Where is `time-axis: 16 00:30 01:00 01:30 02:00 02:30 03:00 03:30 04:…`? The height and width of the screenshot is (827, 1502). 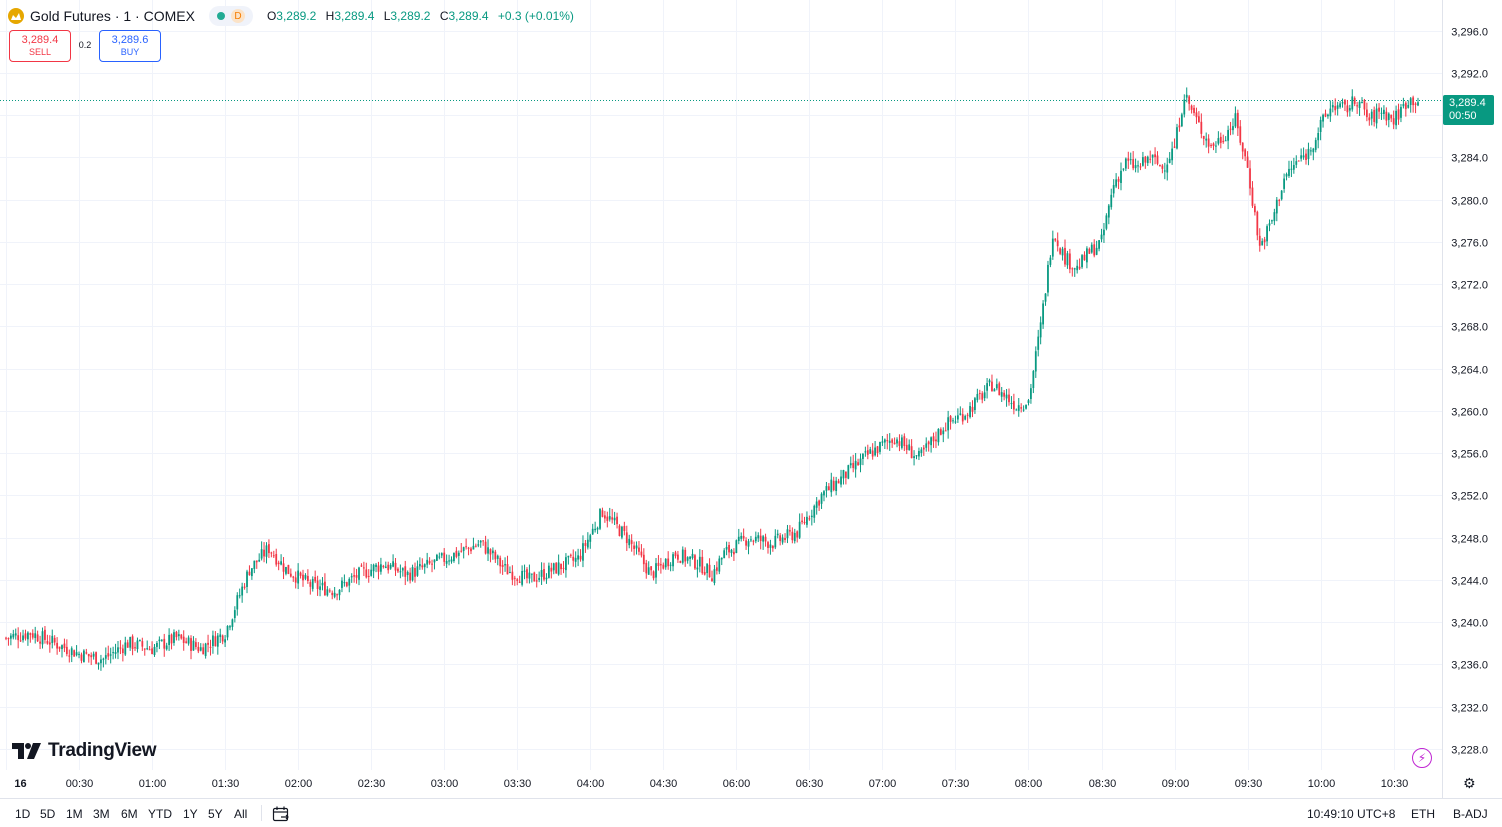
time-axis: 16 00:30 01:00 01:30 02:00 02:30 03:00 03:30 04:… is located at coordinates (711, 784).